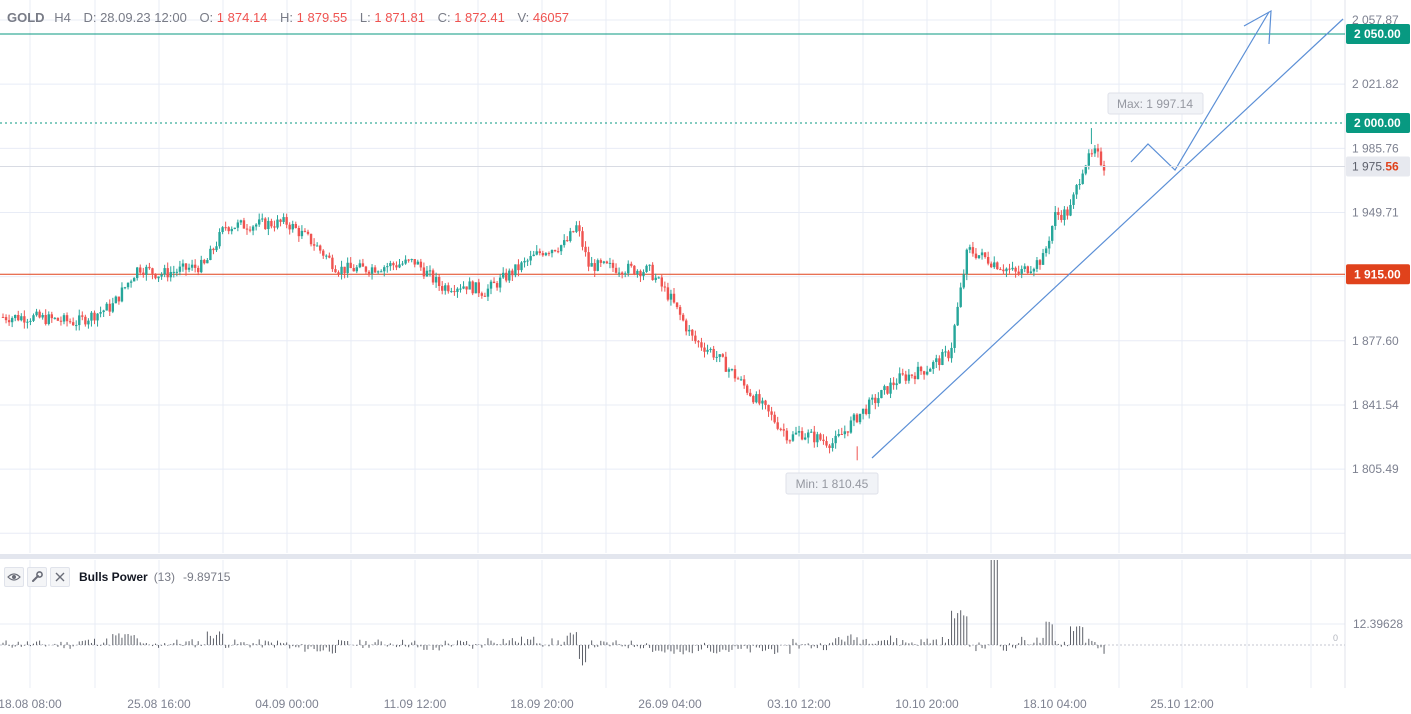 This screenshot has height=714, width=1411. What do you see at coordinates (672, 613) in the screenshot?
I see `bulls-power-histogram` at bounding box center [672, 613].